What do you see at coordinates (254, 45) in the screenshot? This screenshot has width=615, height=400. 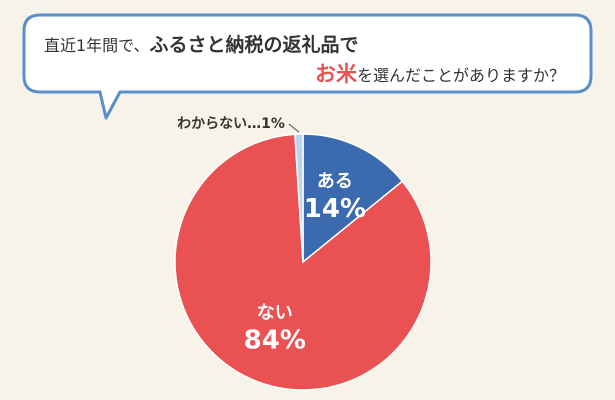 I see `question-line-1-bold: ふるさと納税の返礼品で` at bounding box center [254, 45].